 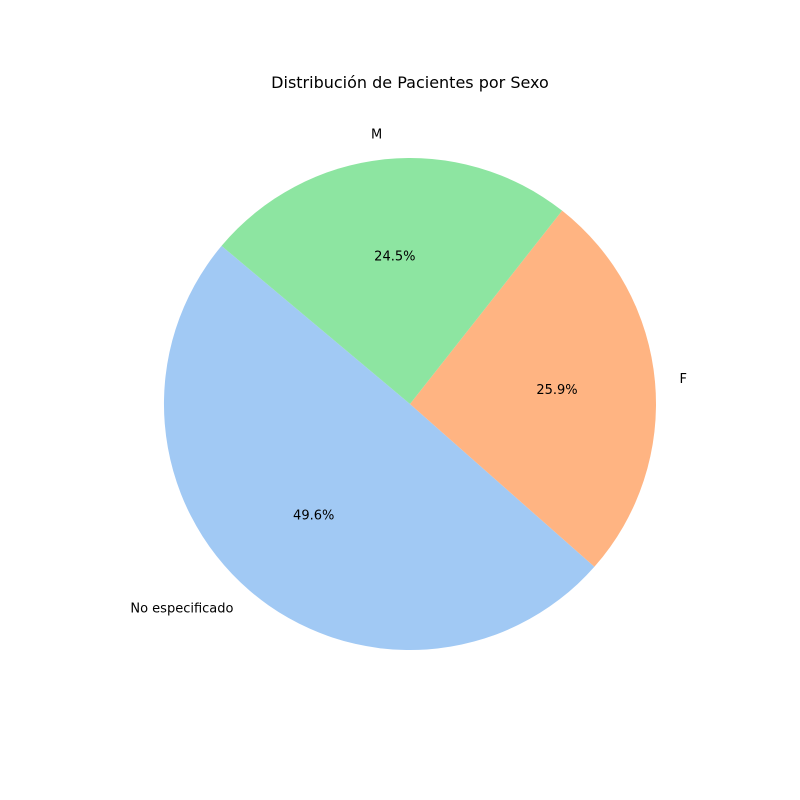 What do you see at coordinates (376, 134) in the screenshot?
I see `slice-label: M` at bounding box center [376, 134].